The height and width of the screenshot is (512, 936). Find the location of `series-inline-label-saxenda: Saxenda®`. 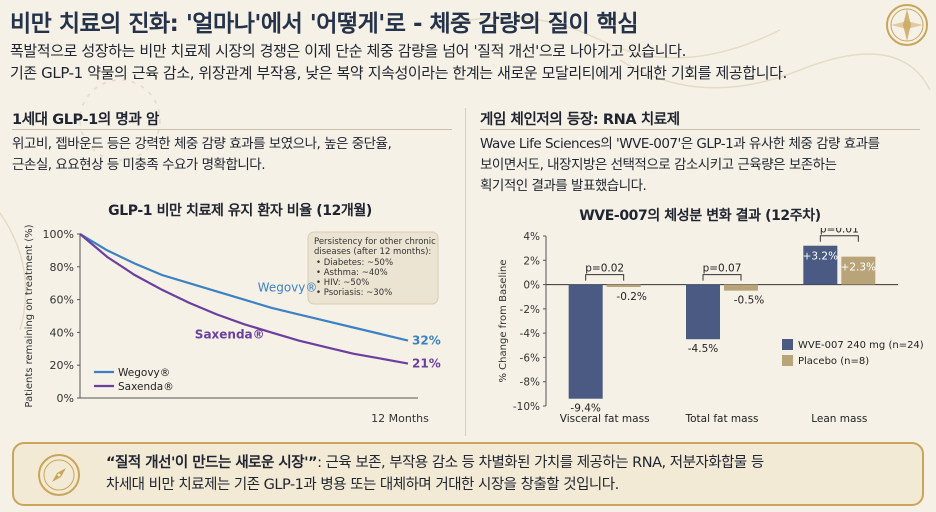

series-inline-label-saxenda: Saxenda® is located at coordinates (230, 334).